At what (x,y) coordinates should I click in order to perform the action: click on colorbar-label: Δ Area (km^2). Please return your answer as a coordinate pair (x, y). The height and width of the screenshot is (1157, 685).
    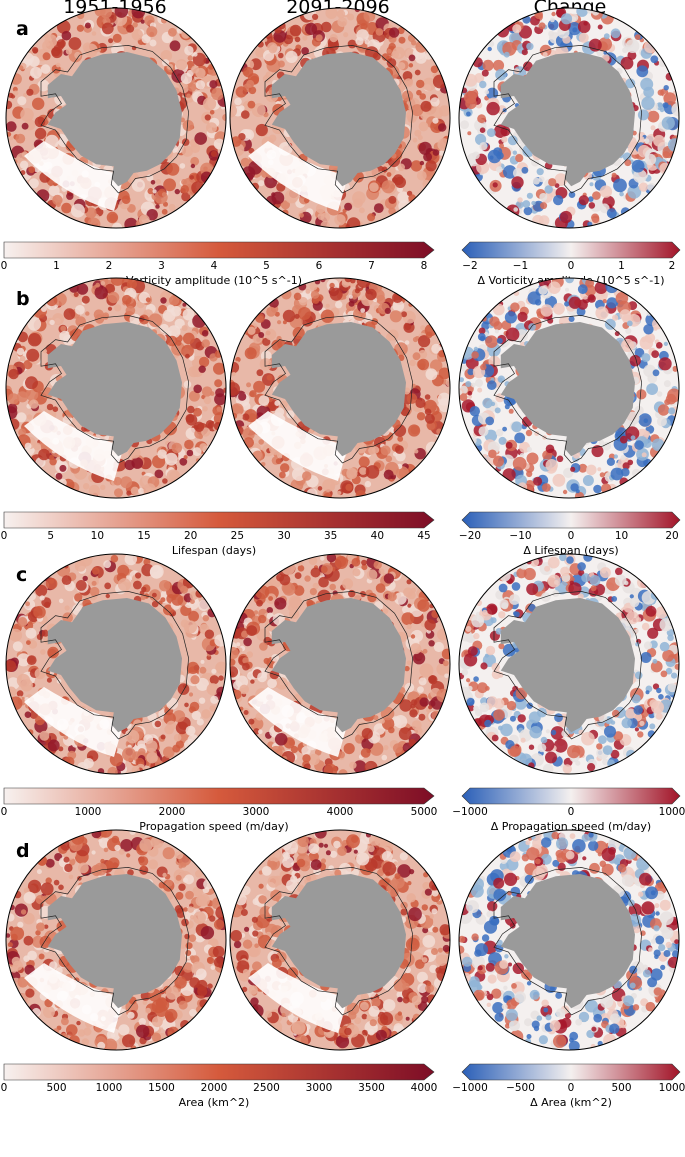
    Looking at the image, I should click on (571, 1102).